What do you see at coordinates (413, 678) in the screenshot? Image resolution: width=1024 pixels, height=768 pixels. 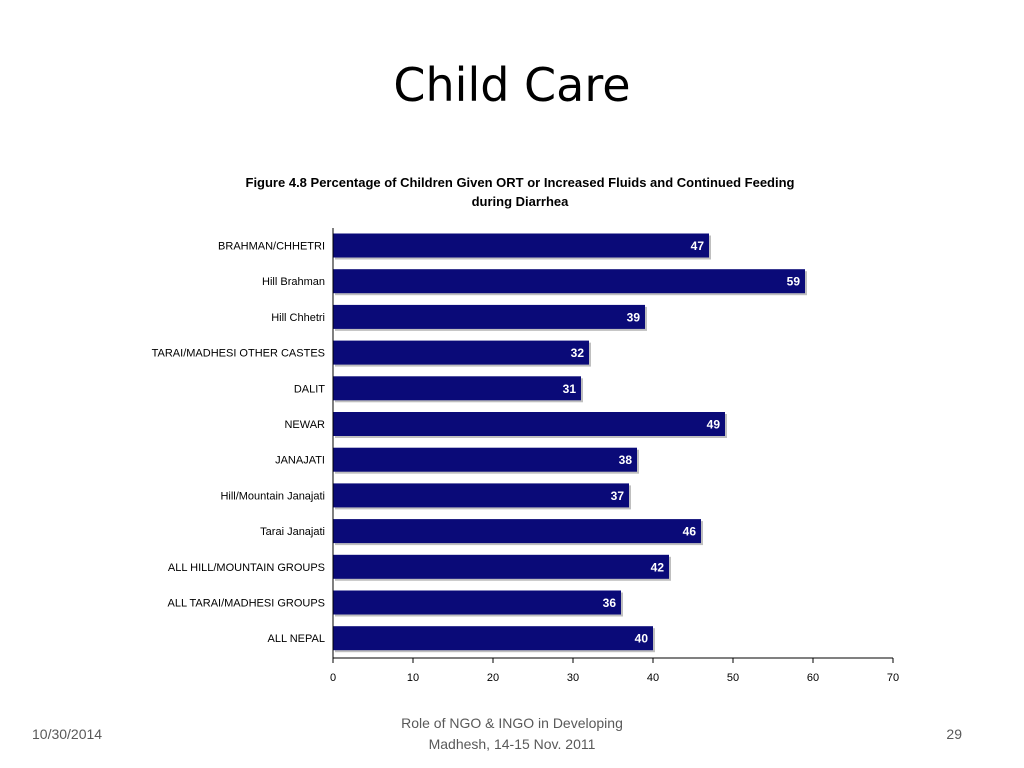 I see `x-tick-label: 10` at bounding box center [413, 678].